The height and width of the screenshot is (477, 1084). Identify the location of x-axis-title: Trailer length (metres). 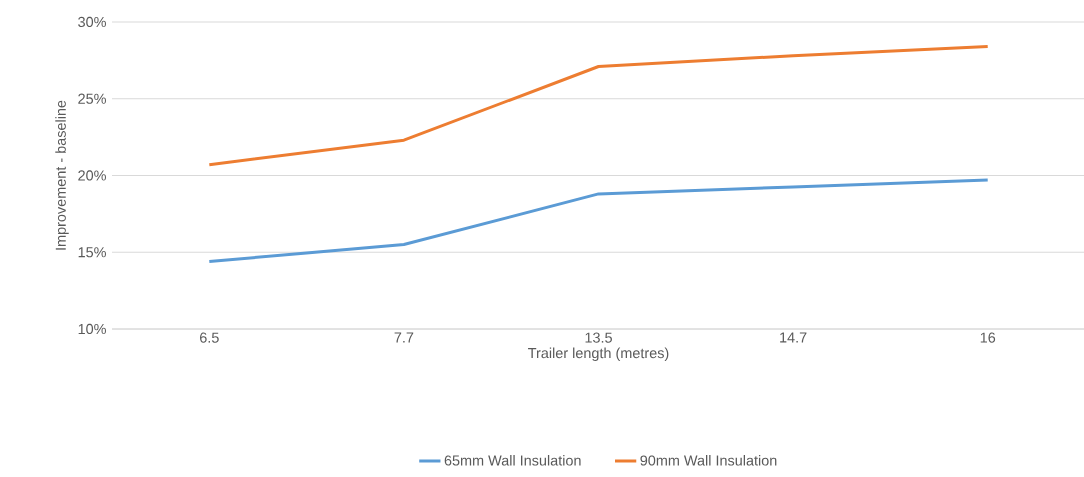
(598, 354).